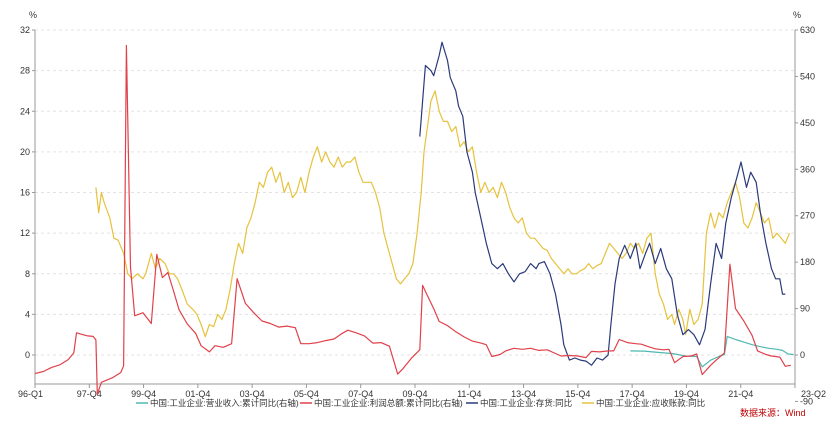 The height and width of the screenshot is (424, 832). What do you see at coordinates (807, 262) in the screenshot?
I see `right-tick-label: 180` at bounding box center [807, 262].